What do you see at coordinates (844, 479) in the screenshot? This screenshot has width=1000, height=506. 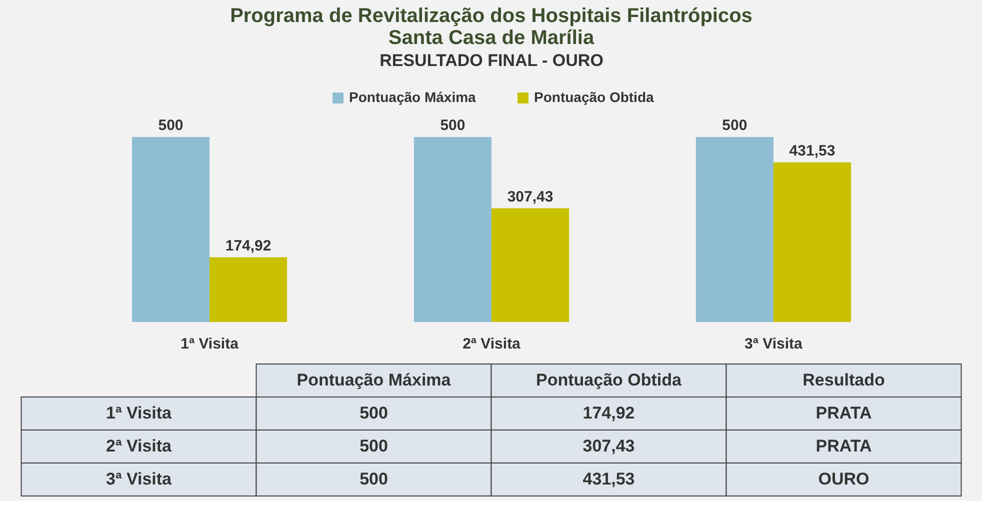 I see `text: OURO` at bounding box center [844, 479].